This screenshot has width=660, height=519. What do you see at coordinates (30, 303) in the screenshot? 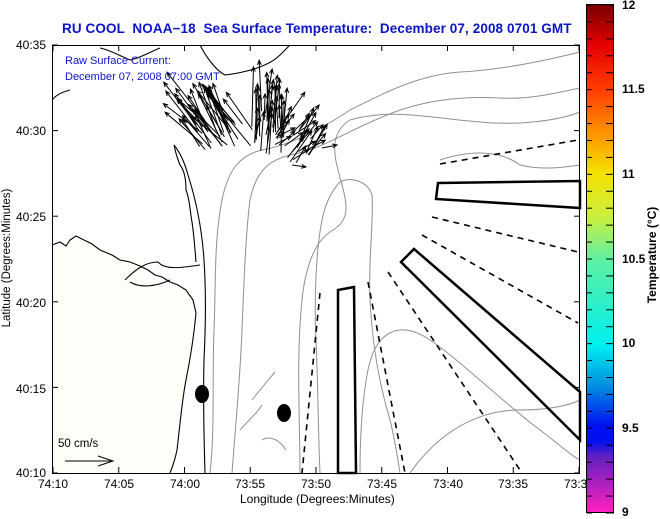
I see `y-tick-label: 40:20` at bounding box center [30, 303].